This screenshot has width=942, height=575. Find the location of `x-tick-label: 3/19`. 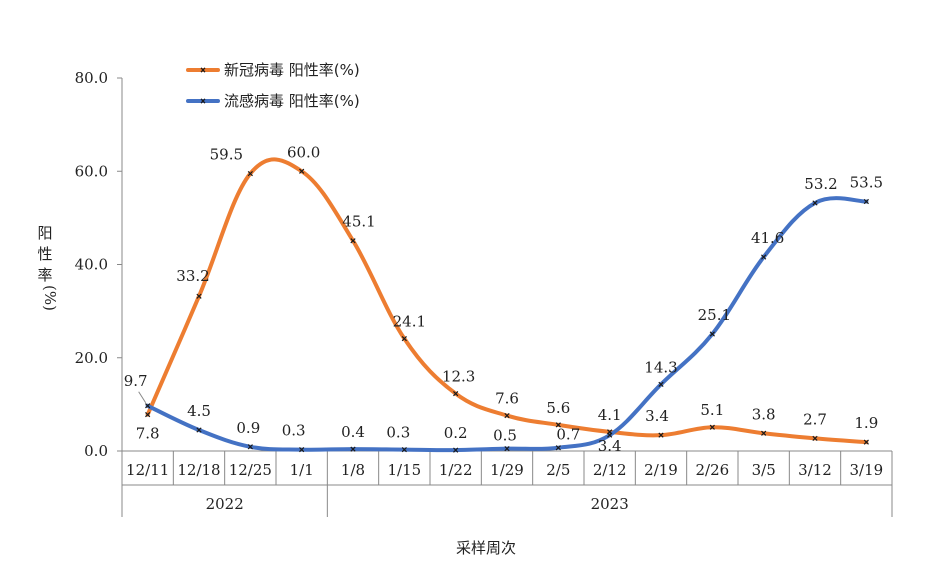

x-tick-label: 3/19 is located at coordinates (866, 470).